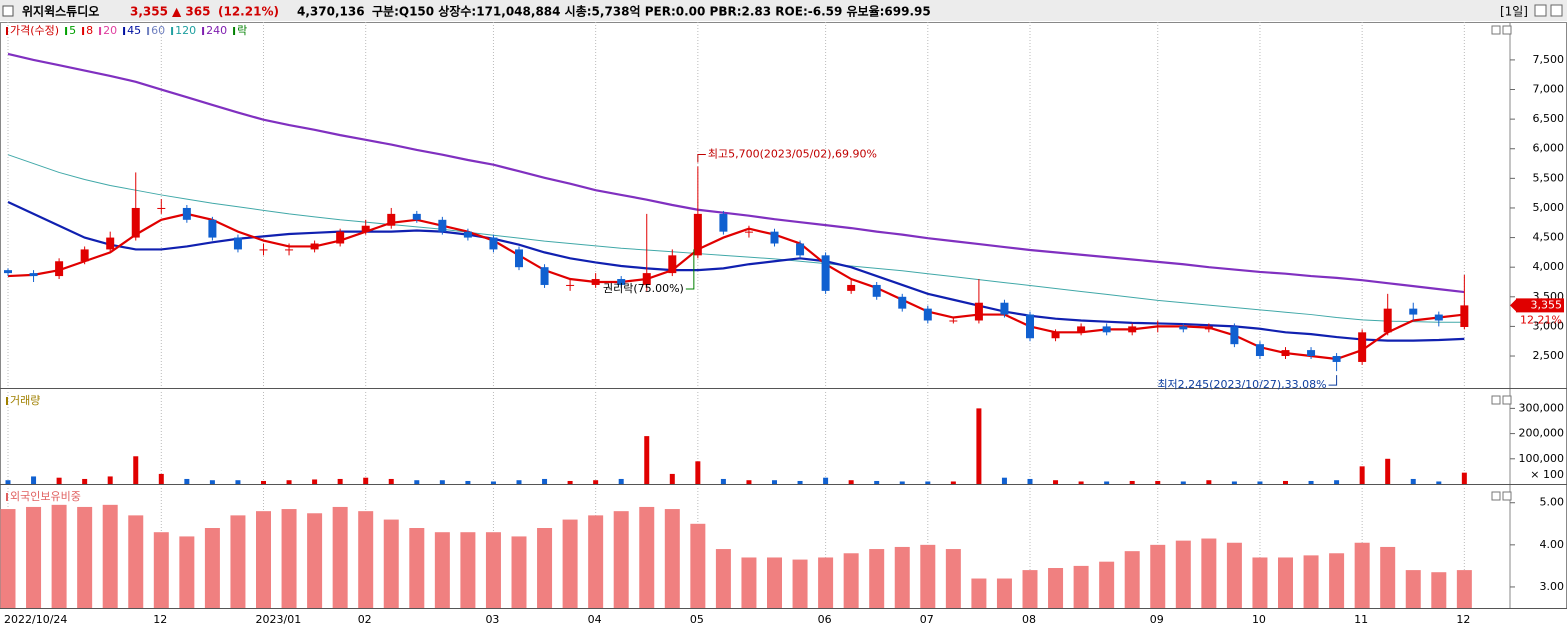  What do you see at coordinates (8, 11) in the screenshot?
I see `checkbox` at bounding box center [8, 11].